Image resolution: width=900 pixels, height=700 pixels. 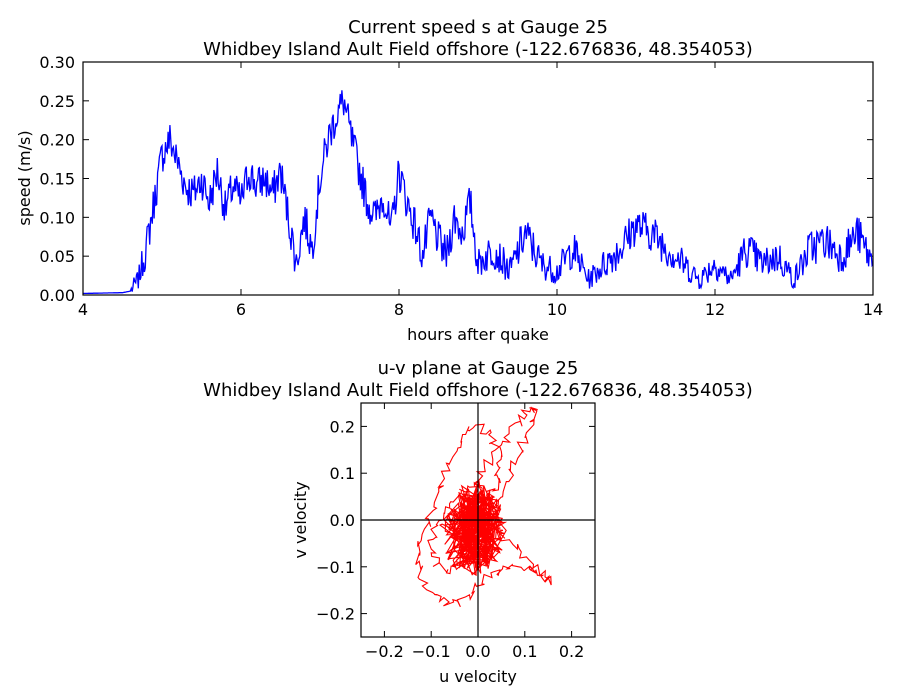 I want to click on speed-y-tick-label: 0.15, so click(x=57, y=179).